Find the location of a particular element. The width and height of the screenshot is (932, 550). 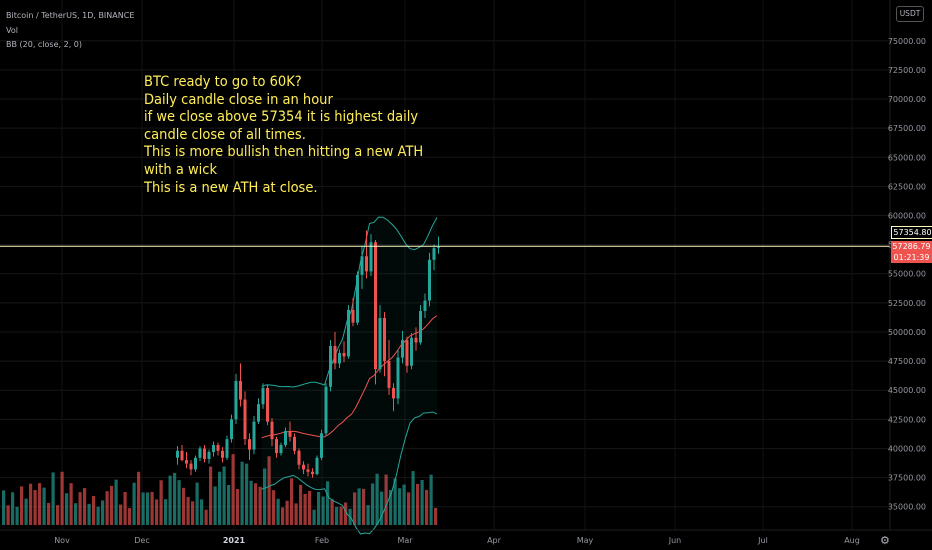

x-tick-label: Apr is located at coordinates (494, 540).